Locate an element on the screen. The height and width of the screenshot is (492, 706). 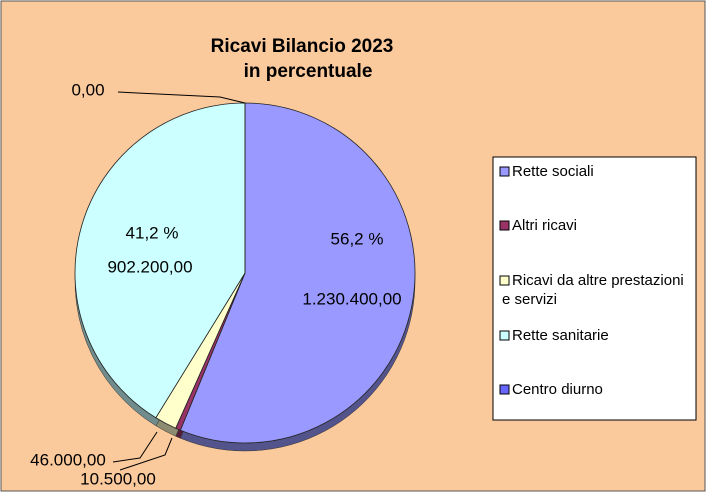
legend-label: Ricavi da altre prestazioni e servizi is located at coordinates (593, 290).